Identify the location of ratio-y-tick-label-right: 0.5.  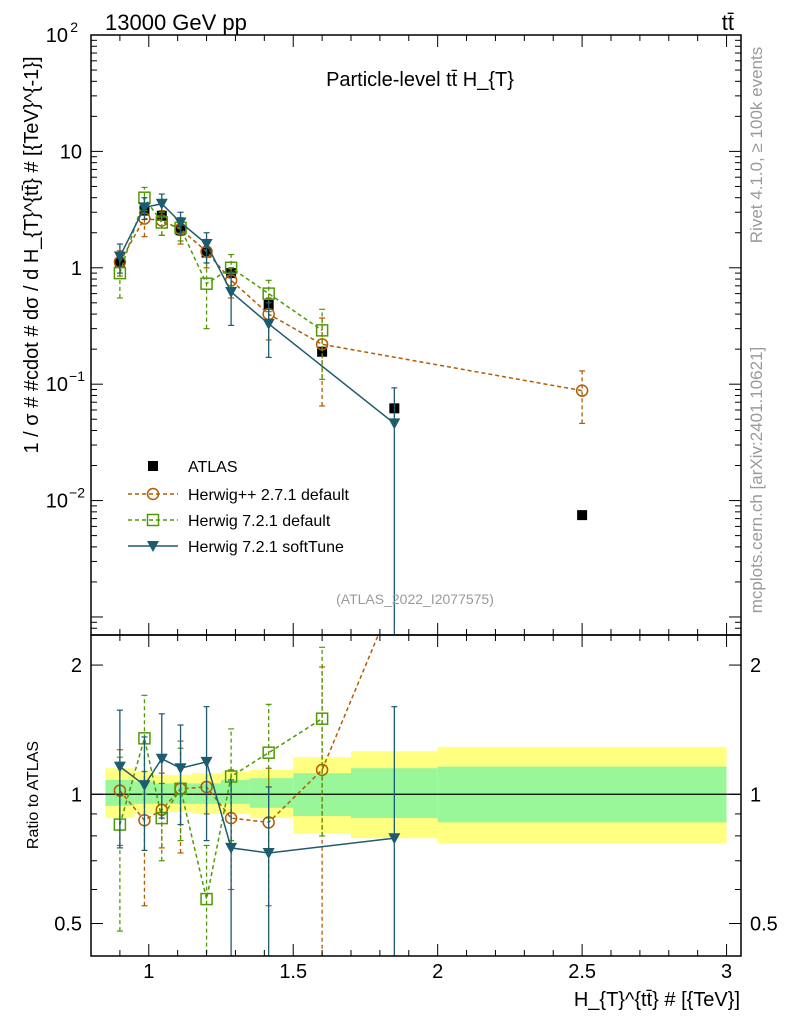
(764, 924).